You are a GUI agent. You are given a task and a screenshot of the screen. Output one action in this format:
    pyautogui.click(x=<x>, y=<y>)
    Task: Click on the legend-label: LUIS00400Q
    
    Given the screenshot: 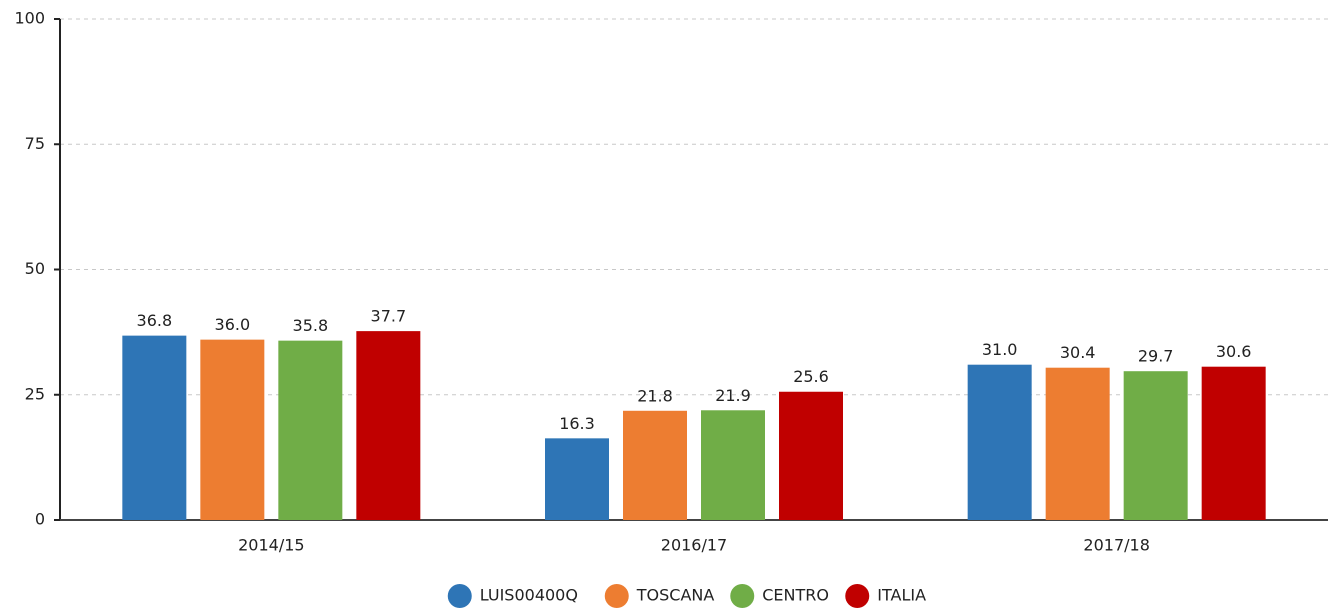 What is the action you would take?
    pyautogui.click(x=529, y=595)
    